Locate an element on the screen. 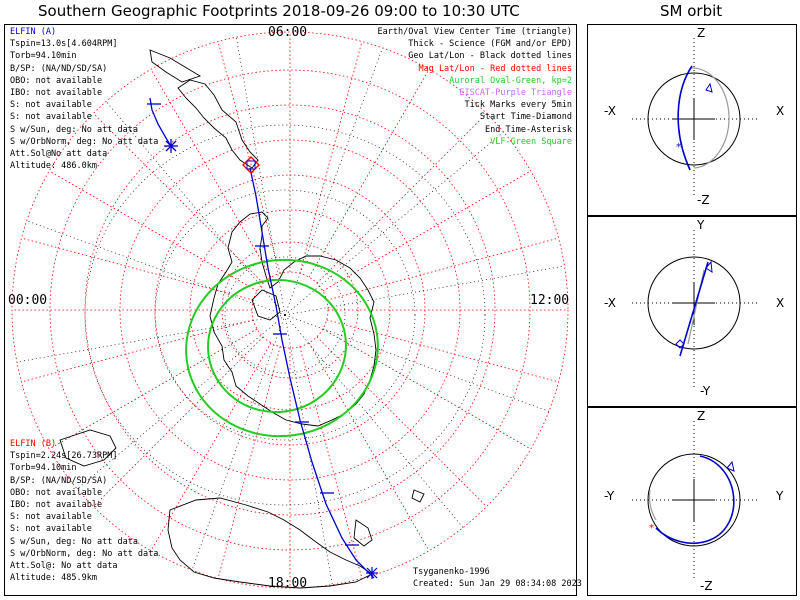 This screenshot has height=600, width=800. legend-entry: Mag Lat/Lon - Red dotted lines is located at coordinates (495, 68).